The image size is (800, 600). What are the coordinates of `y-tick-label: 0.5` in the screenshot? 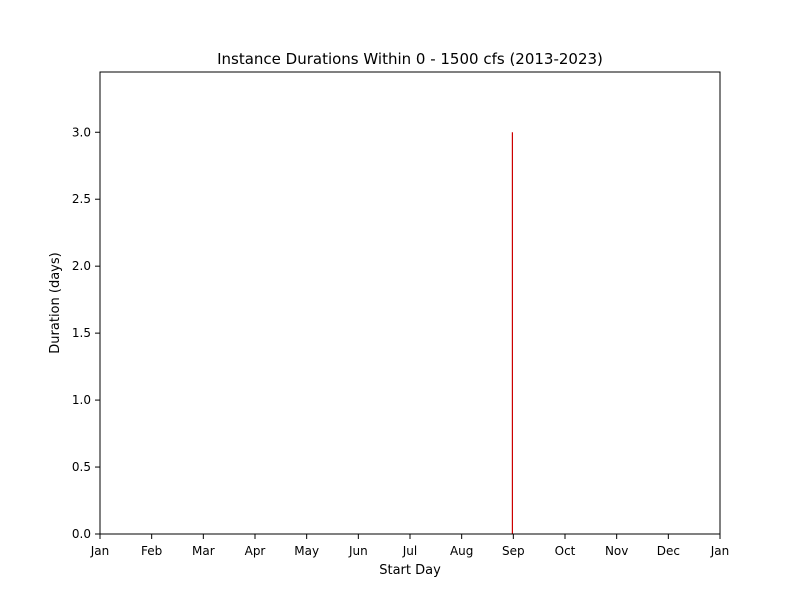 It's located at (81, 467).